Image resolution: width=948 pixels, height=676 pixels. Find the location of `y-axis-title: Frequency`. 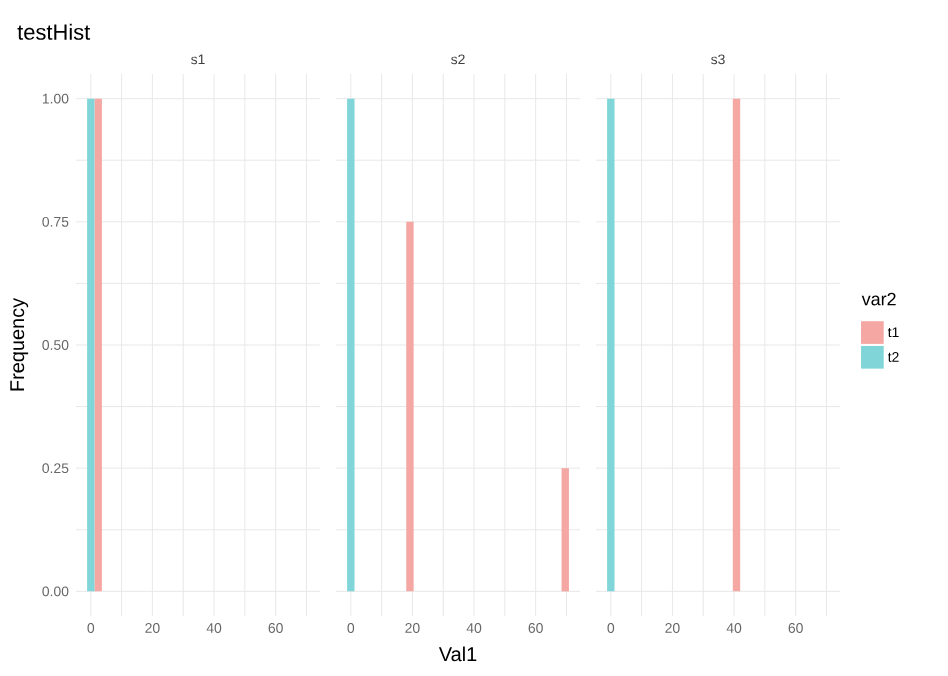

y-axis-title: Frequency is located at coordinates (19, 344).